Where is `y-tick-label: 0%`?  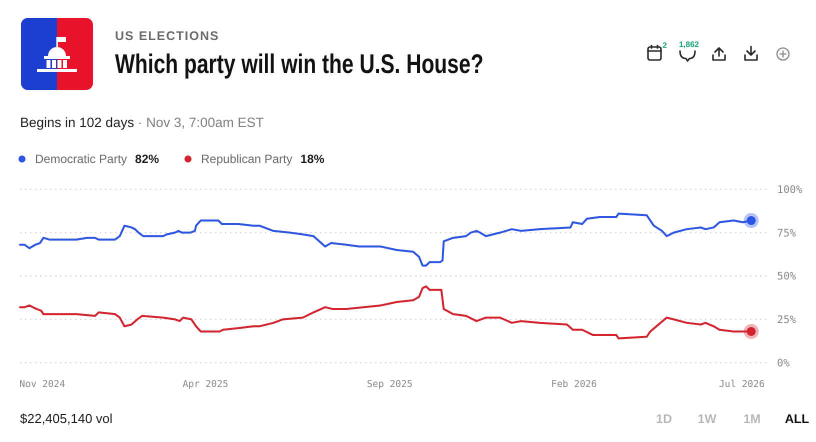 y-tick-label: 0% is located at coordinates (783, 363).